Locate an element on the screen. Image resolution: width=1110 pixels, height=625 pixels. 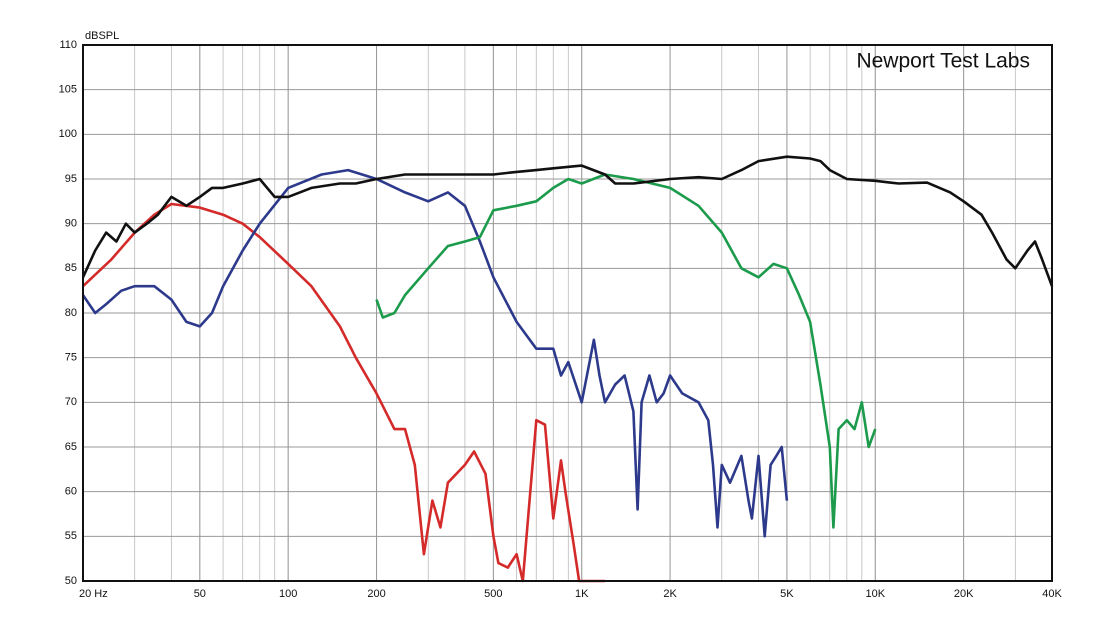
x-tick-label: 50 is located at coordinates (200, 594).